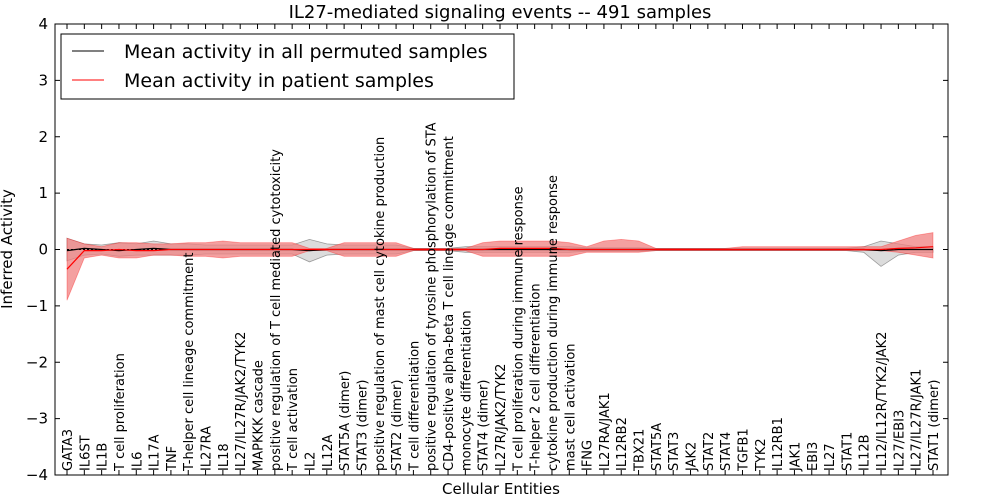  I want to click on x-tick-label: IL27RA/JAK1, so click(605, 431).